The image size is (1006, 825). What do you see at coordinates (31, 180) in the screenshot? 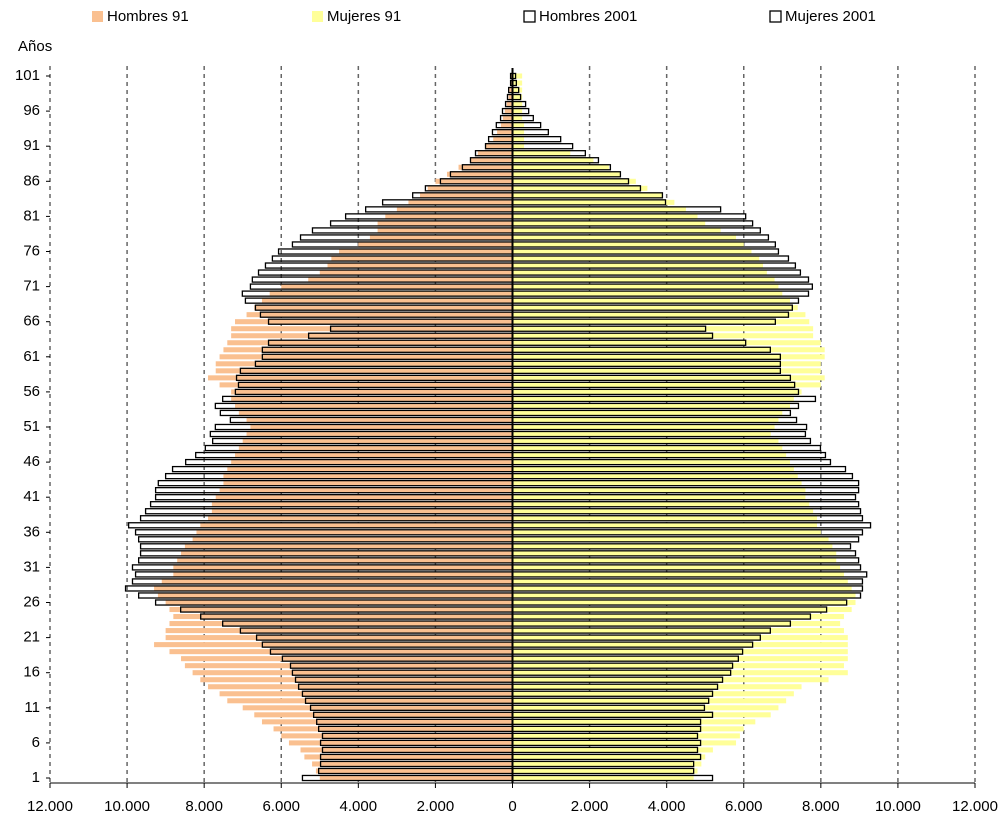
I see `y-tick-label: 86` at bounding box center [31, 180].